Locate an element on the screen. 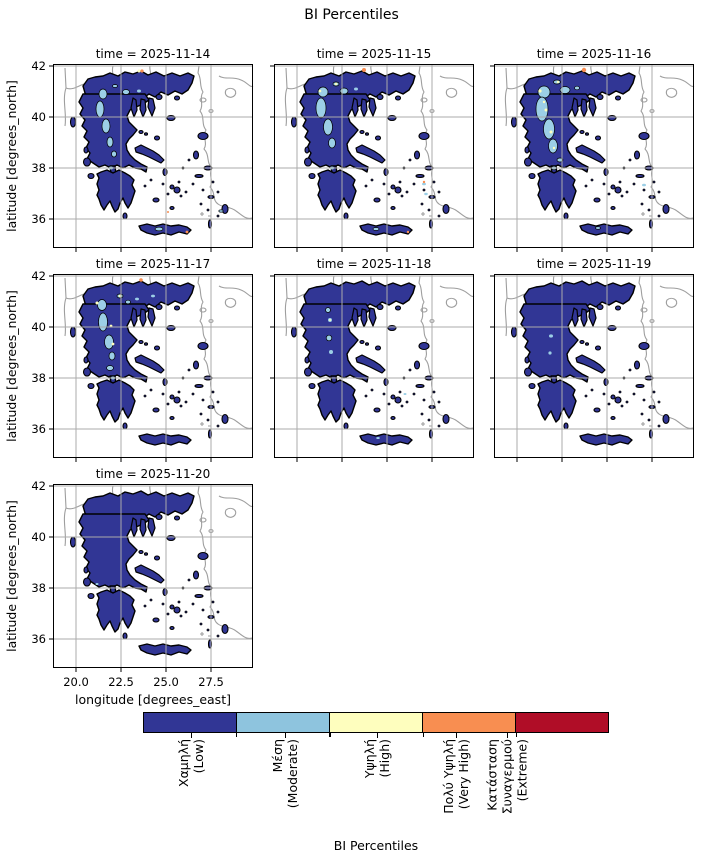 This screenshot has width=703, height=862. panel-title: time = 2025-11-15 is located at coordinates (374, 54).